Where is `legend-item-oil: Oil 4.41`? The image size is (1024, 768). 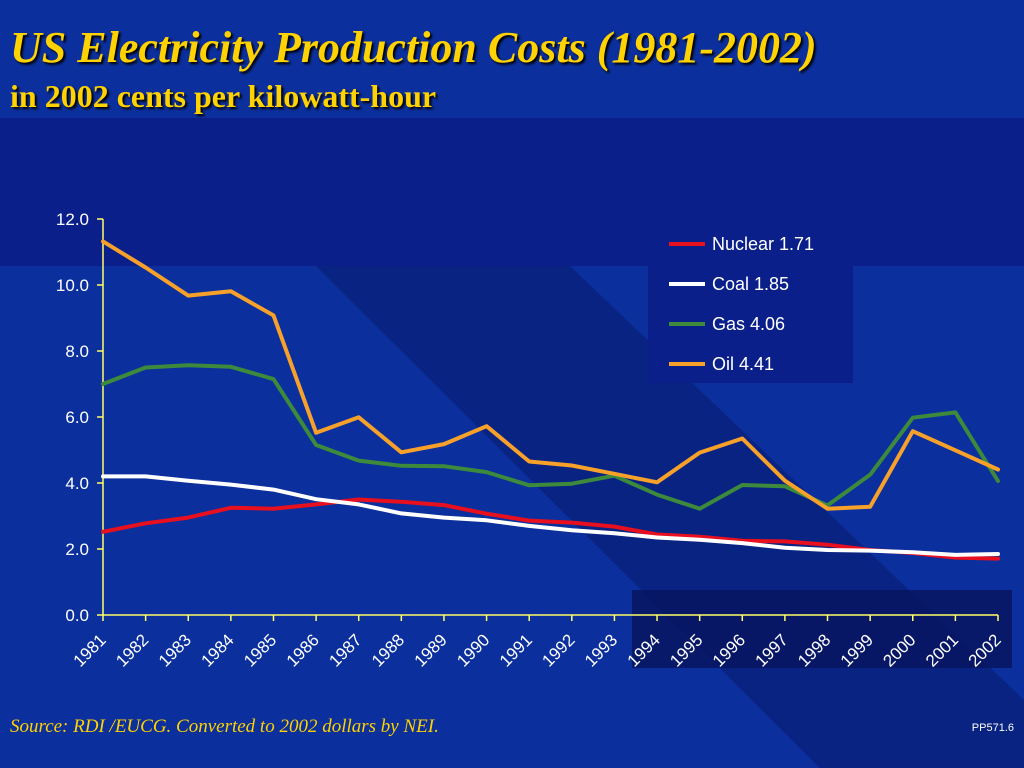 legend-item-oil: Oil 4.41 is located at coordinates (721, 364).